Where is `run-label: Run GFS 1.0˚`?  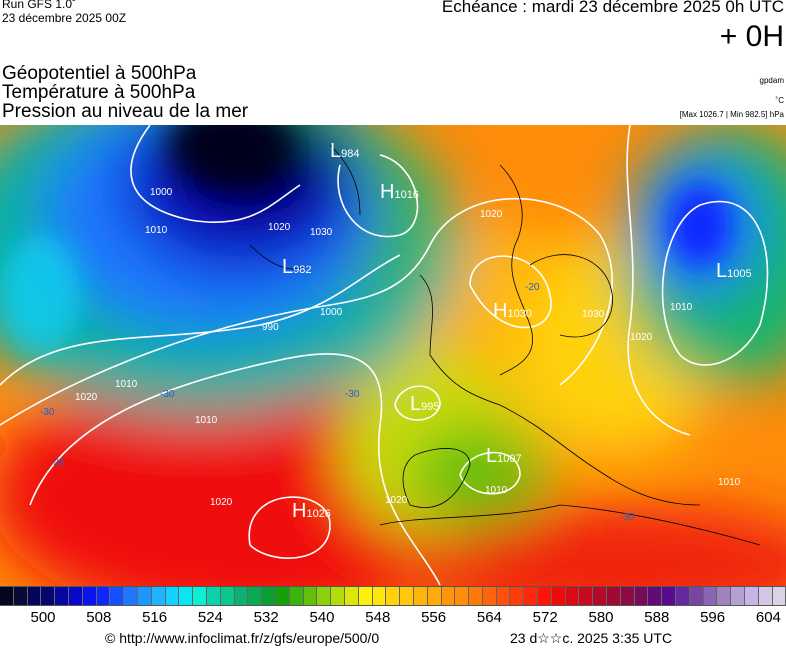 run-label: Run GFS 1.0˚ is located at coordinates (39, 5).